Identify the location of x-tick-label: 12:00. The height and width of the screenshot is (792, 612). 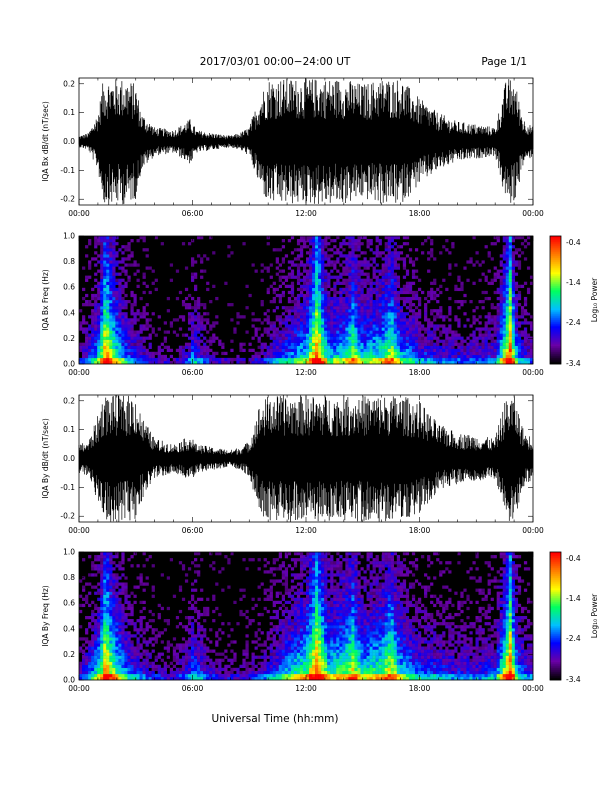
(306, 213).